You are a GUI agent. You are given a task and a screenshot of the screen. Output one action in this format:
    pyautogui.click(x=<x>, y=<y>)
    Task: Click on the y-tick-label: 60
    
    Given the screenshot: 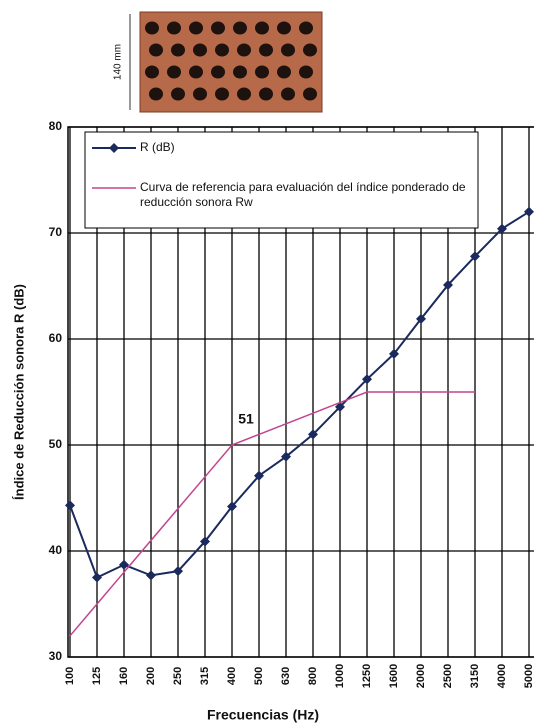 What is the action you would take?
    pyautogui.click(x=56, y=338)
    